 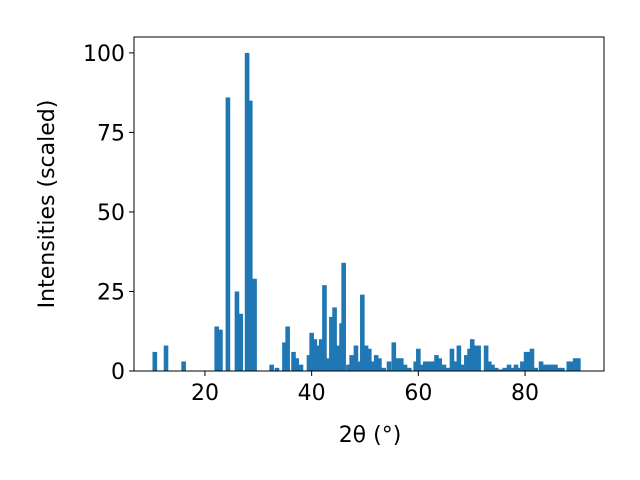 I want to click on x-tick-label: 40, so click(x=312, y=393).